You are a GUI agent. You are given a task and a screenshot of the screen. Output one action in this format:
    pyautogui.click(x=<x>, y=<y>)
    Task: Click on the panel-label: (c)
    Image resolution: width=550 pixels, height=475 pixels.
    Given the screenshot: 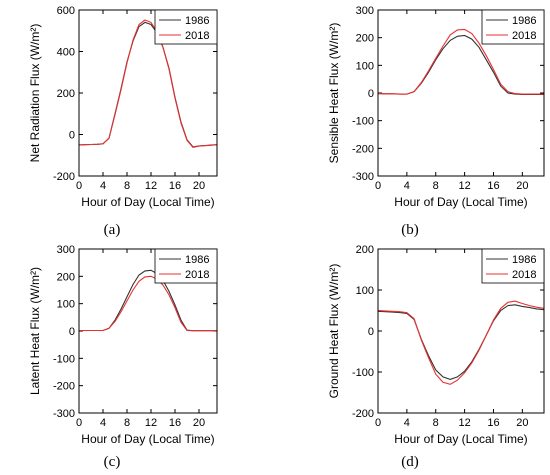 What is the action you would take?
    pyautogui.click(x=112, y=462)
    